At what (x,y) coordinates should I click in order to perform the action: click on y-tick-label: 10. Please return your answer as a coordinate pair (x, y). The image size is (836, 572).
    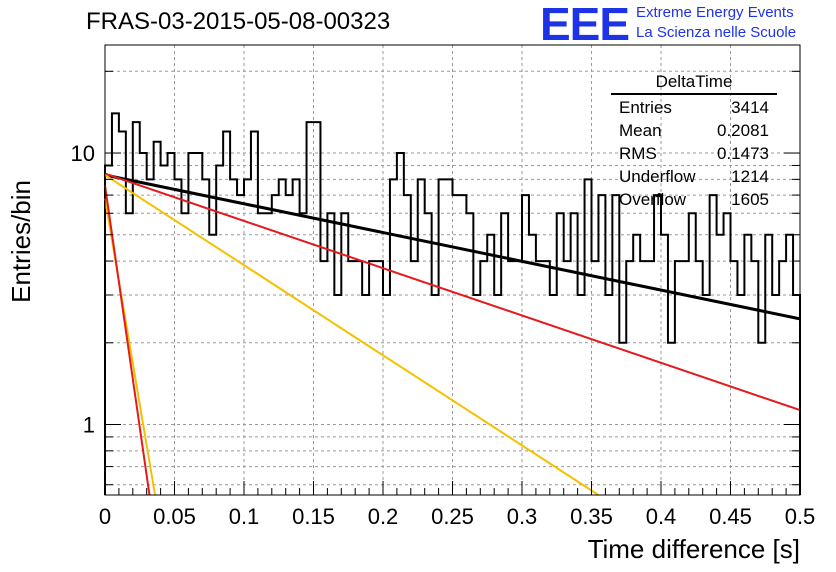
    Looking at the image, I should click on (83, 153).